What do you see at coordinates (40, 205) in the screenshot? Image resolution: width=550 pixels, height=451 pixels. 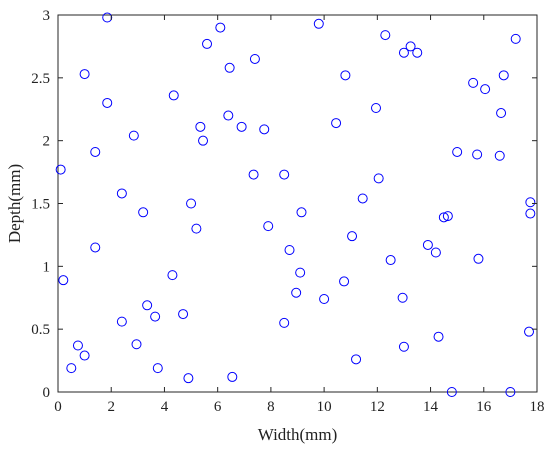 I see `y-tick-label: 1.5` at bounding box center [40, 205].